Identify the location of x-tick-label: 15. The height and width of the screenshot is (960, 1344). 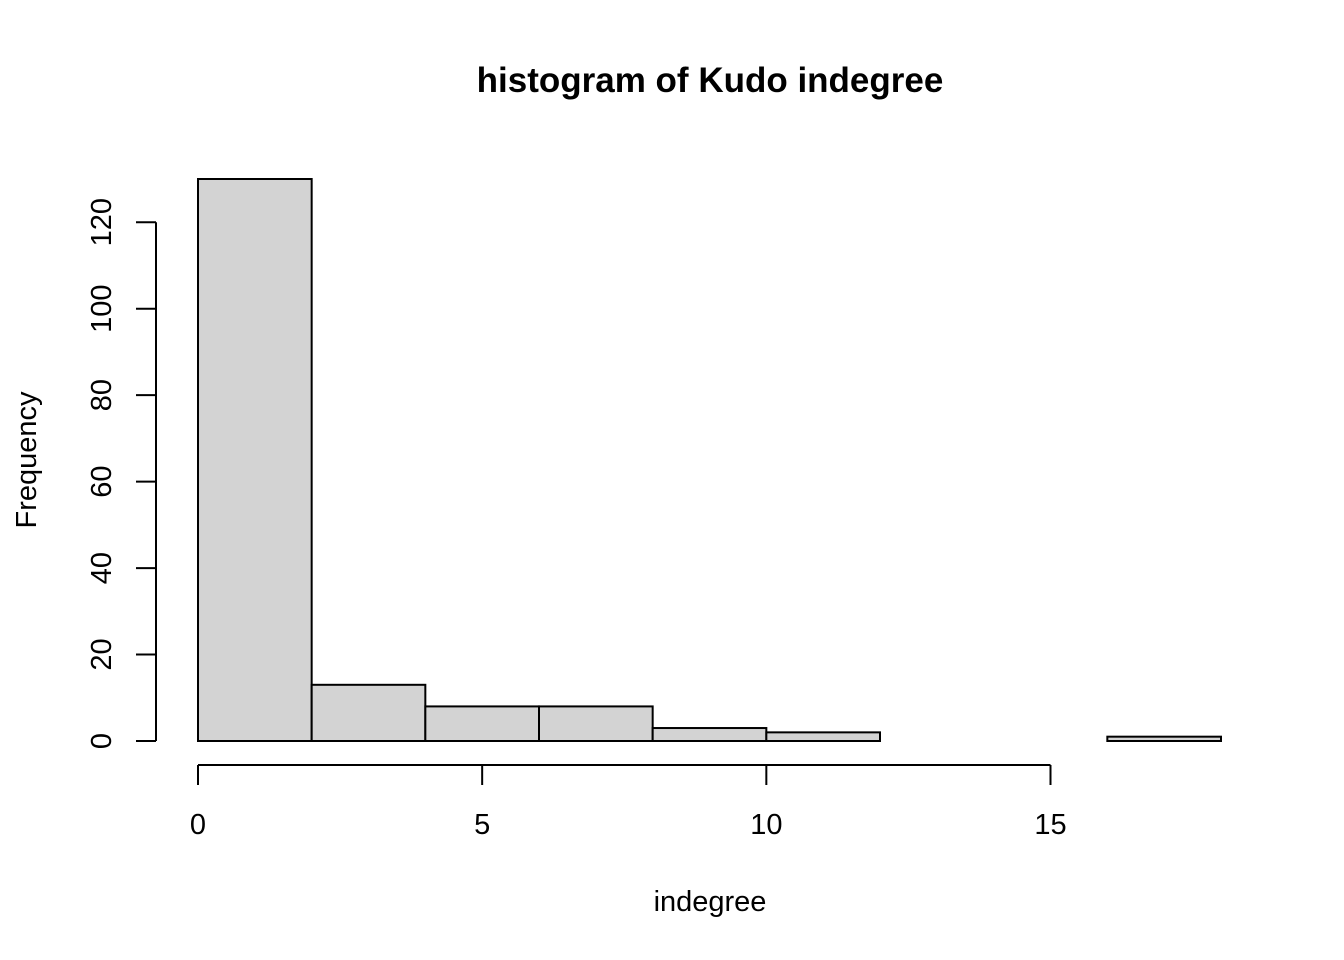
(1050, 825).